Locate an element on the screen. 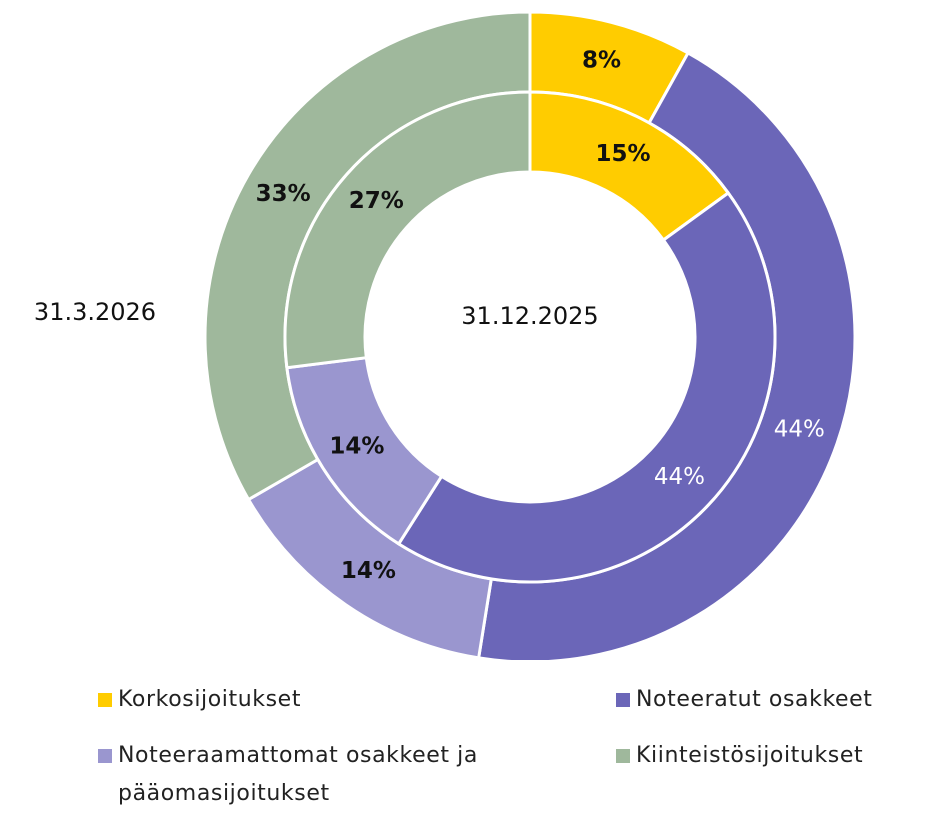  legend-entry: Noteeratut osakkeet is located at coordinates (766, 700).